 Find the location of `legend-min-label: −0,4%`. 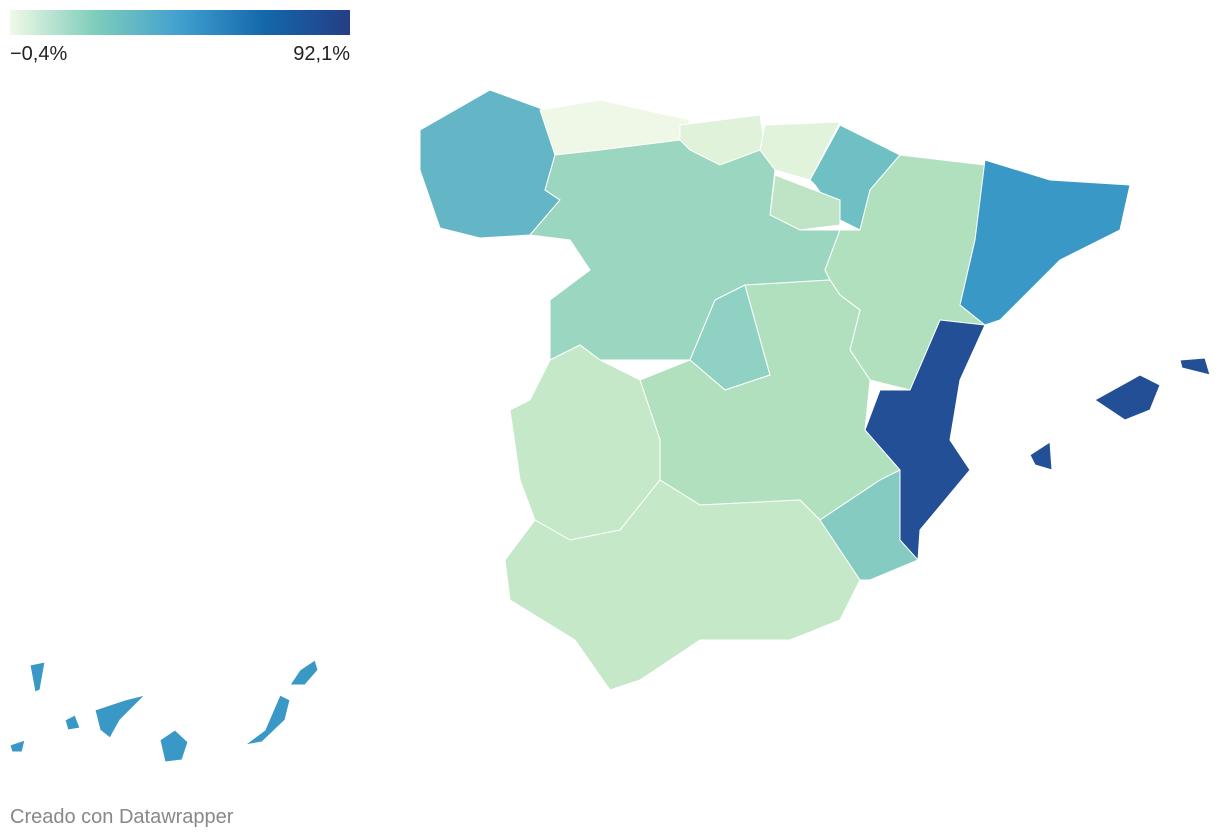

legend-min-label: −0,4% is located at coordinates (38, 54).